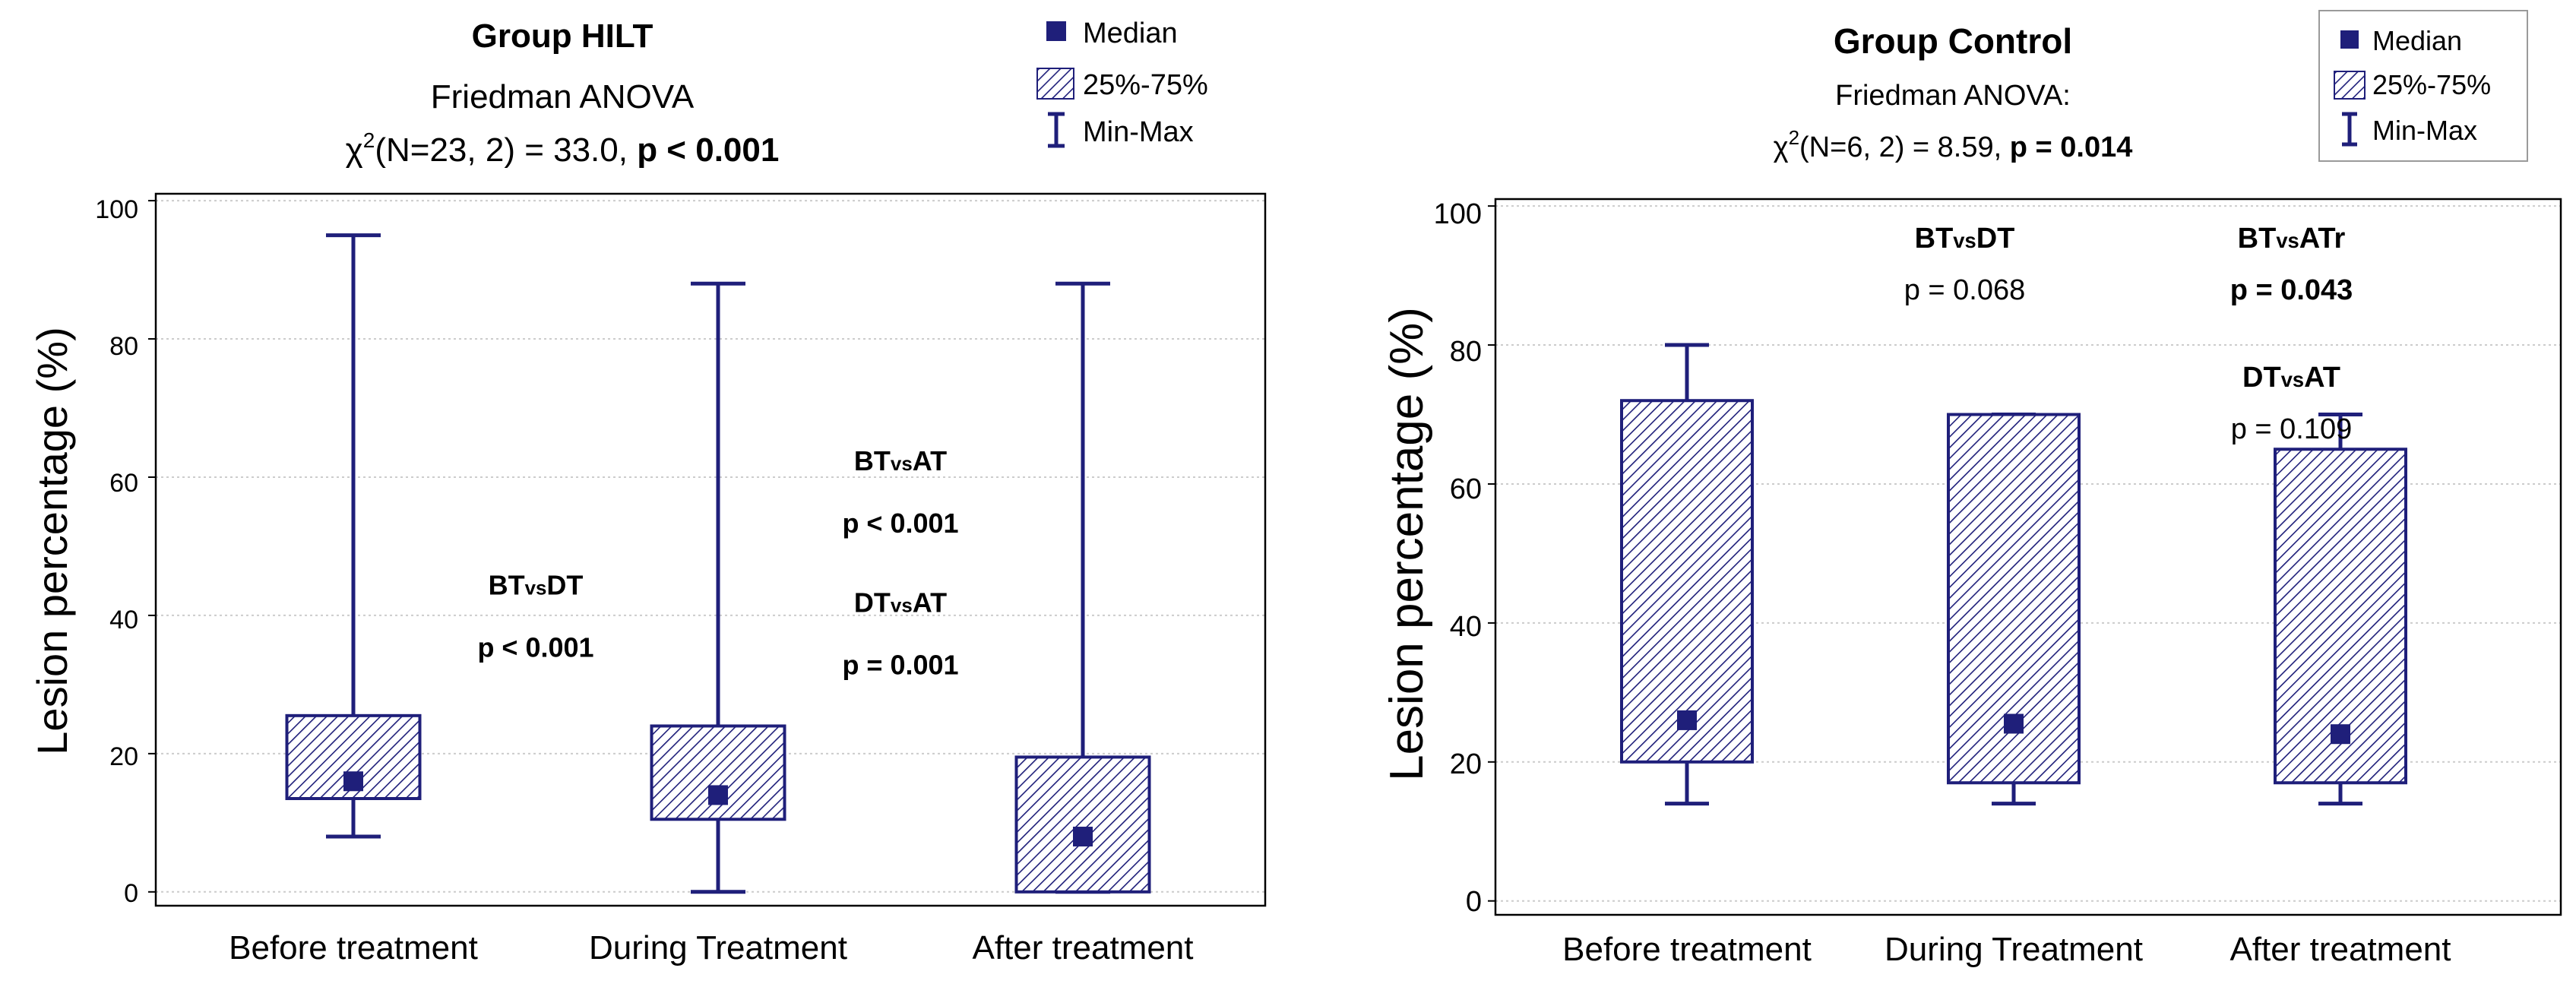  I want to click on chart-statistic: χ2(N=6, 2) = 8.59, p = 0.014, so click(1953, 144).